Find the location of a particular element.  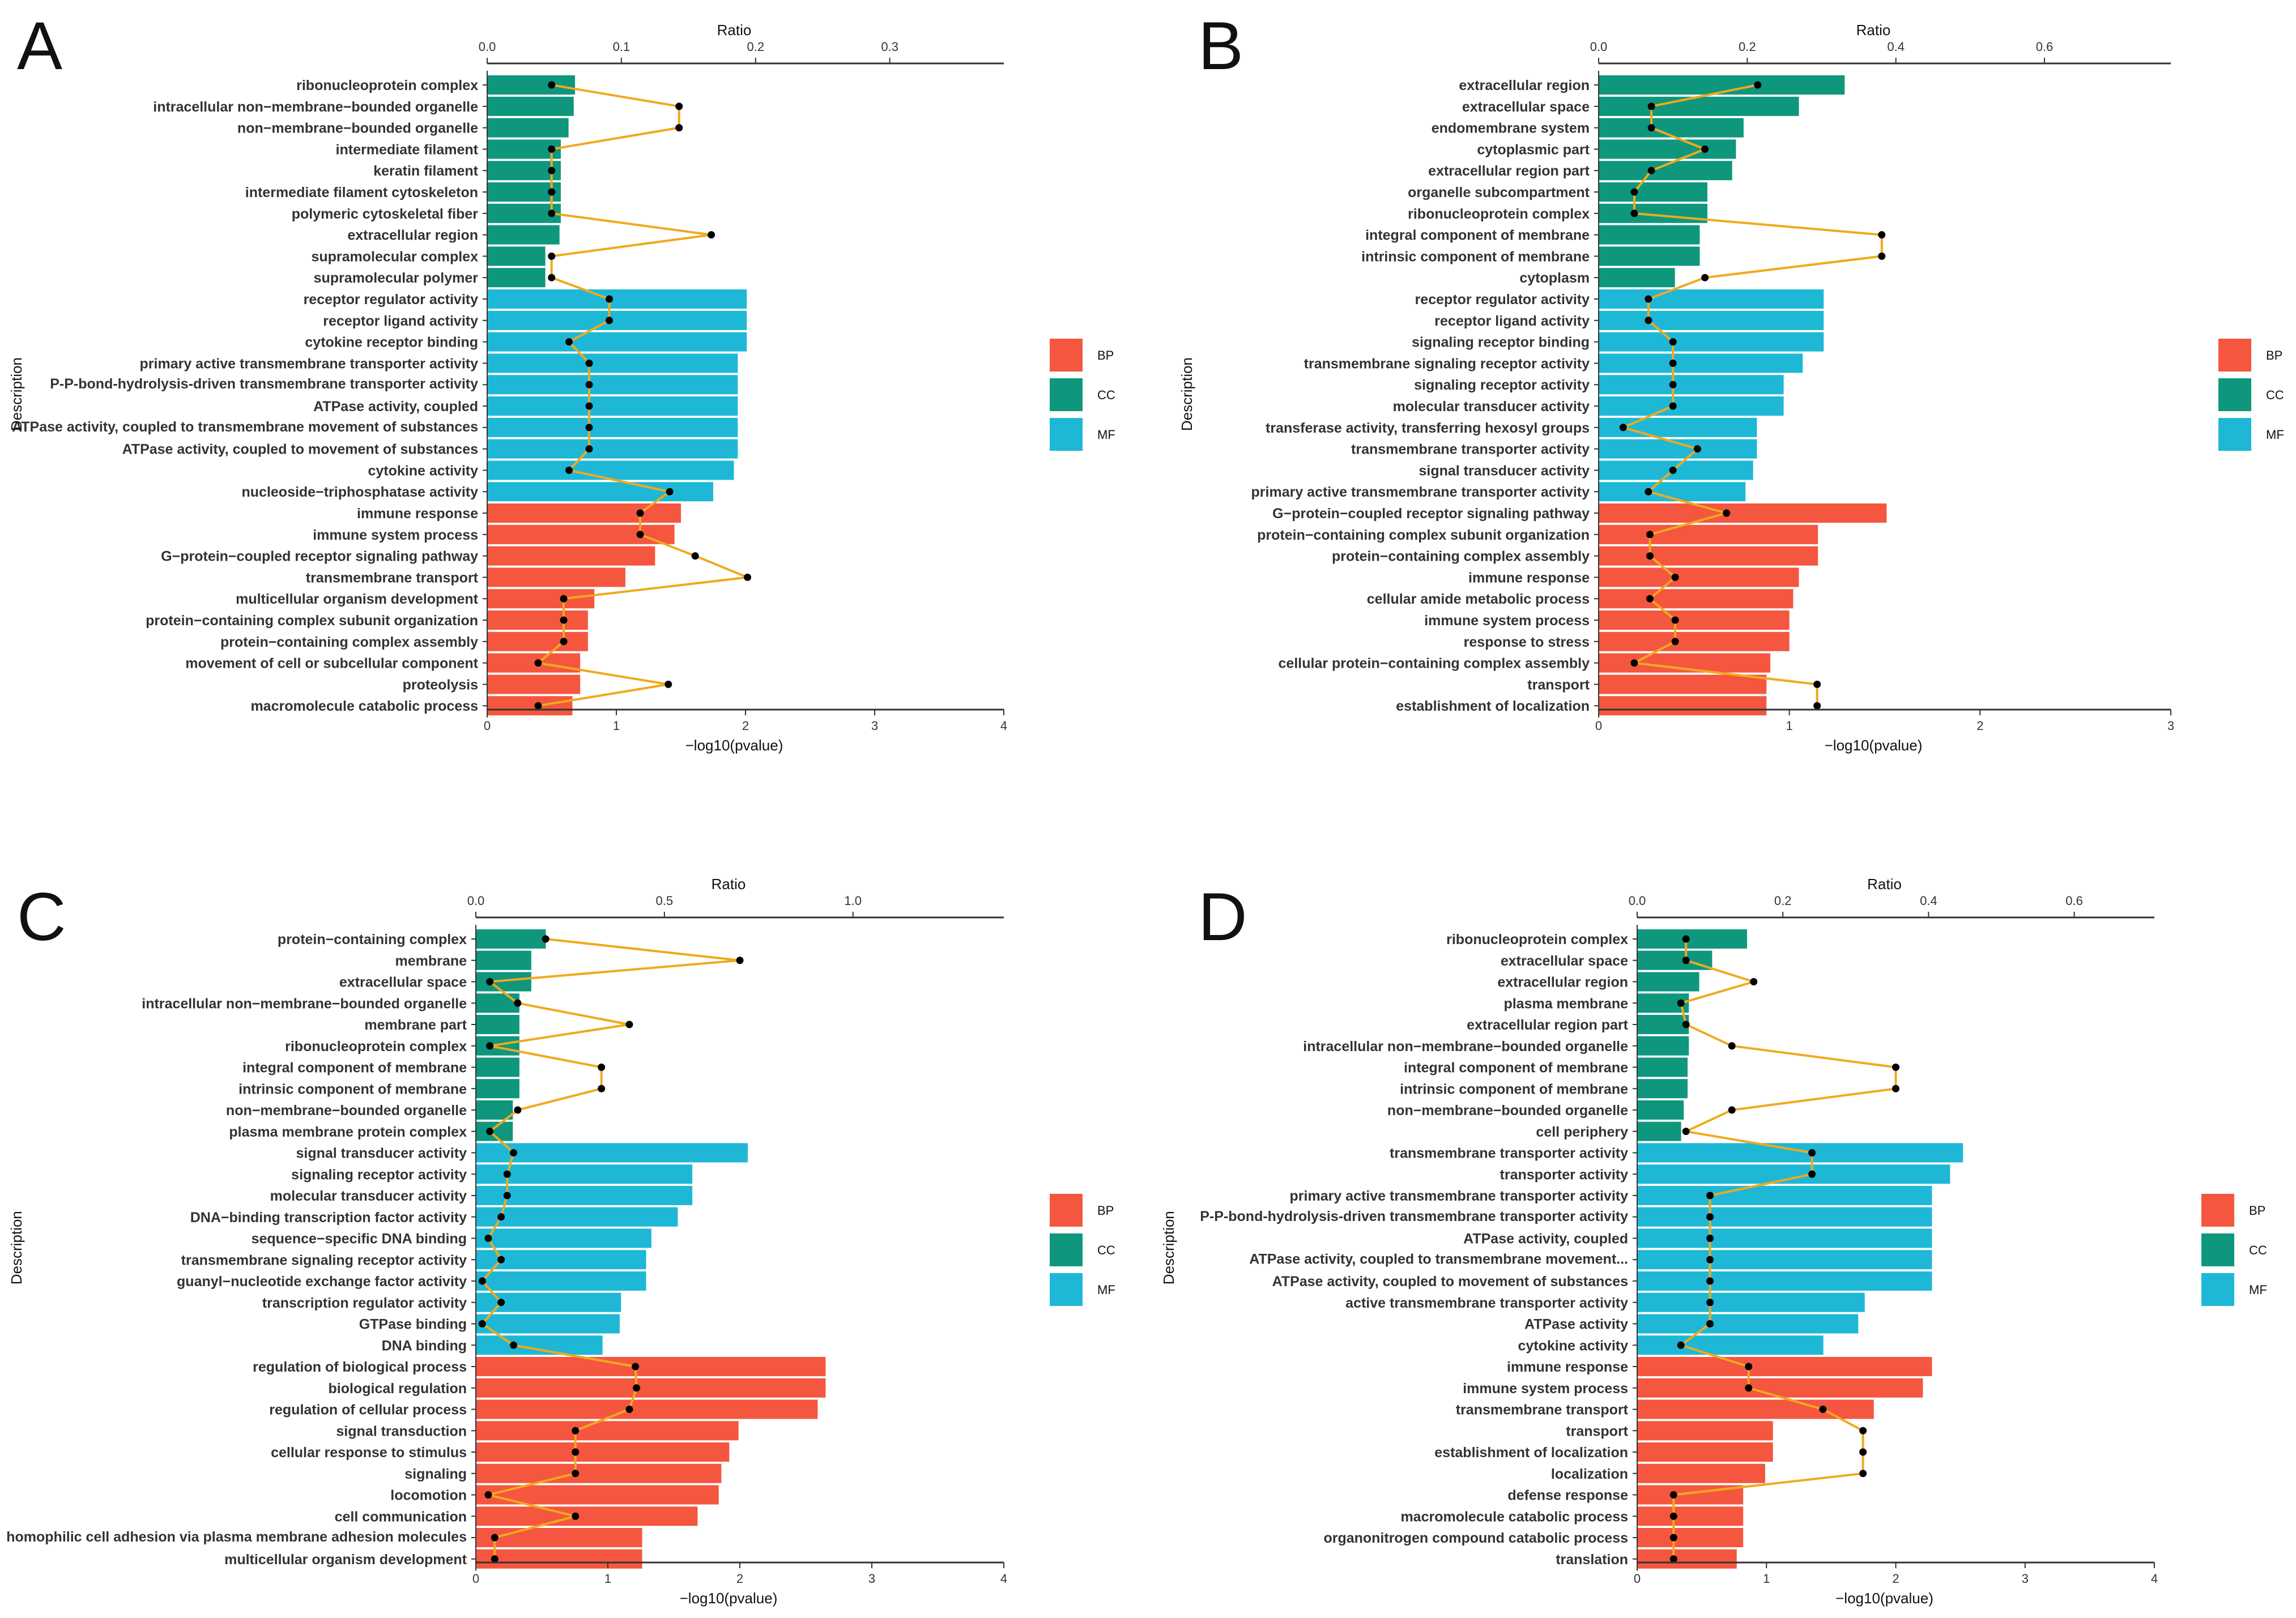

y-axis-title: Description is located at coordinates (16, 394).